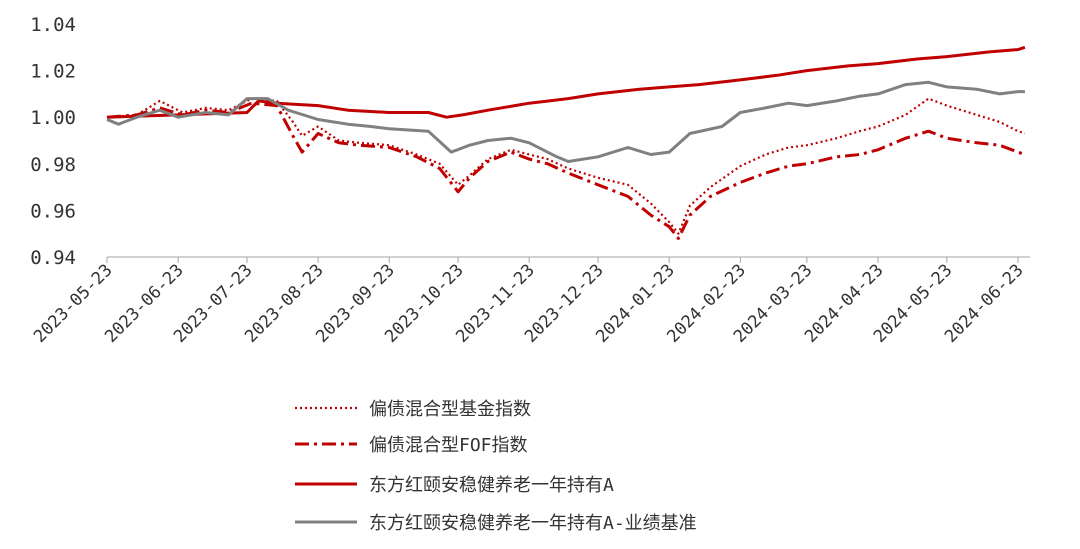 The width and height of the screenshot is (1080, 549). I want to click on legend-label-2: 偏债混合型FOF指数, so click(448, 445).